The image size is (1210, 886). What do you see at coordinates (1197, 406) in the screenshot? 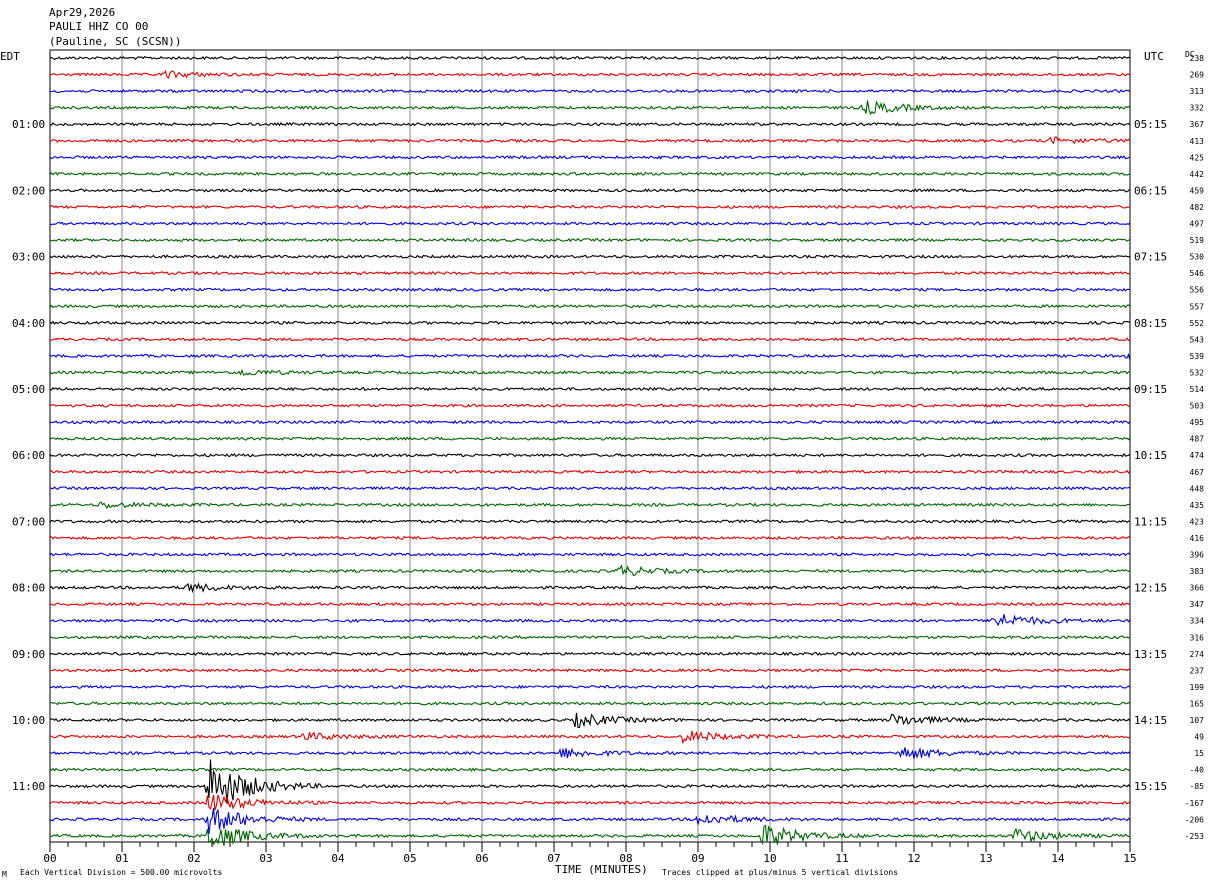
I see `dc-offset-value: 503` at bounding box center [1197, 406].